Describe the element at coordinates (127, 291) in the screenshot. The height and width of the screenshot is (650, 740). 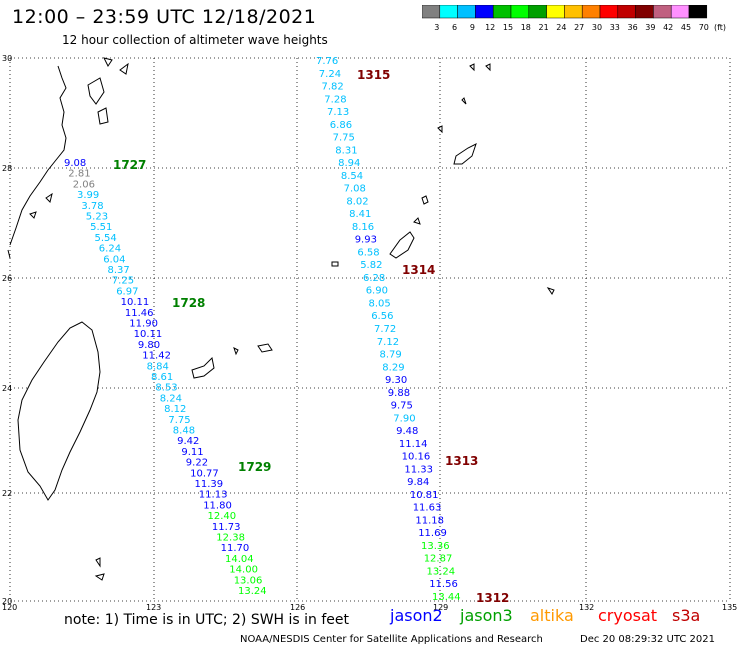
I see `wave-height-value: 6.97` at that location.